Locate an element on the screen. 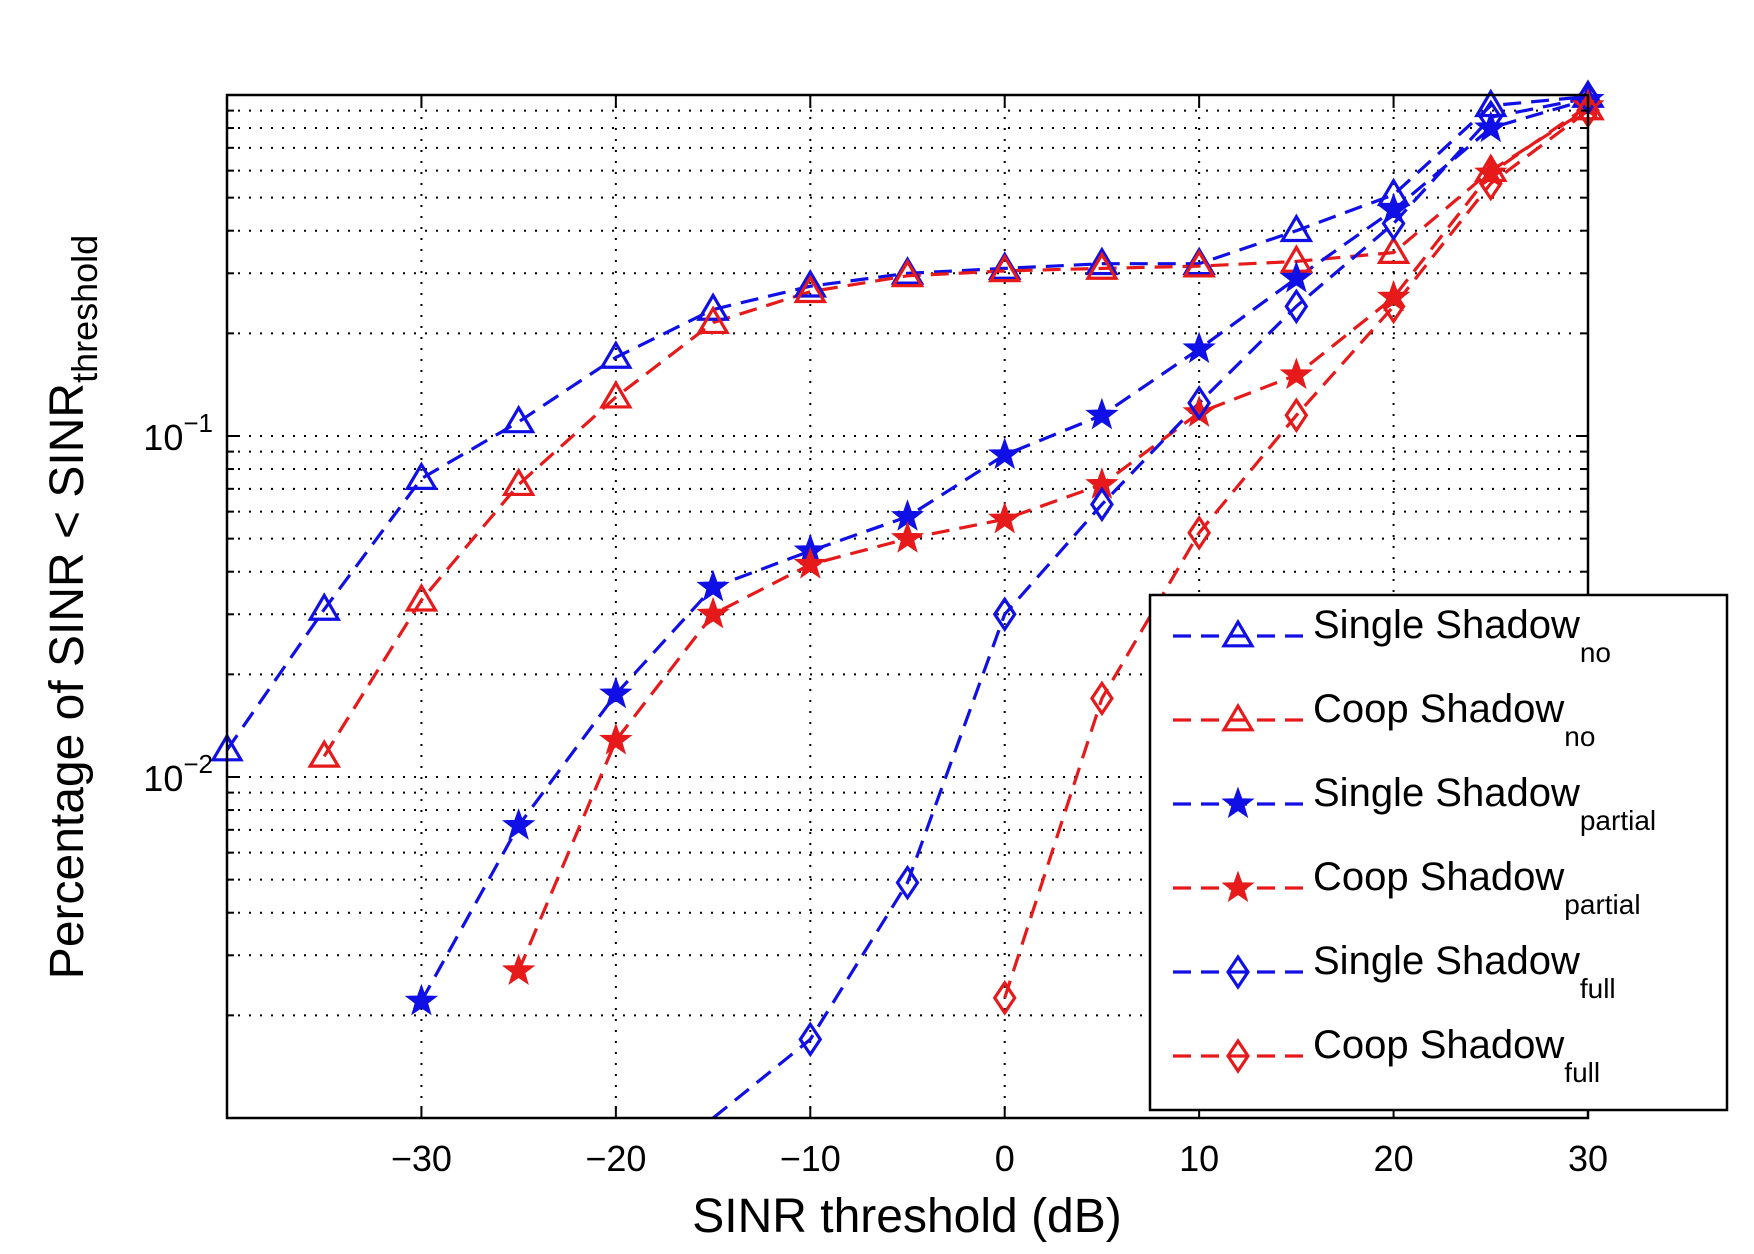  y-tick-label: 10⁻¹ is located at coordinates (178, 433).